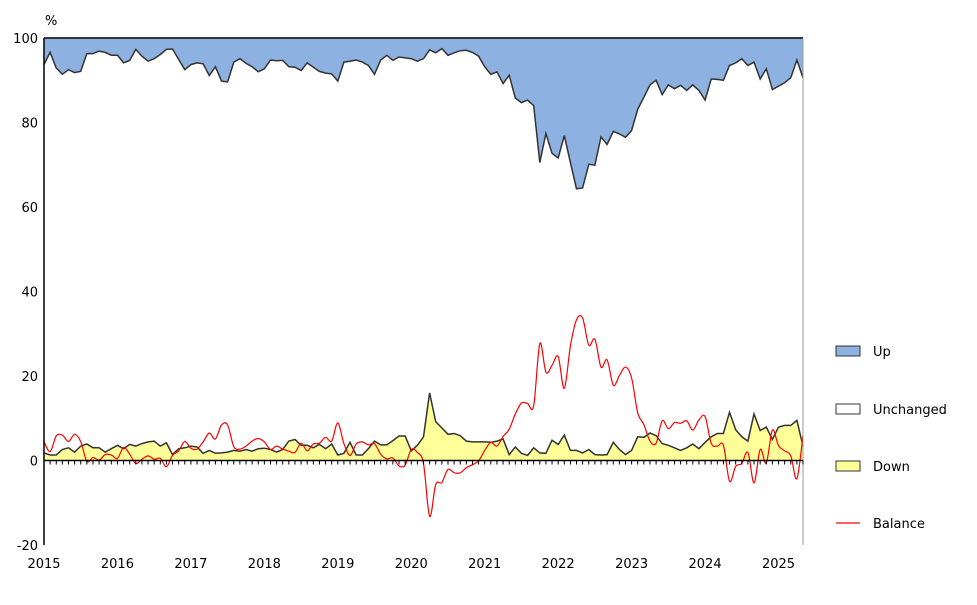 The height and width of the screenshot is (605, 977). I want to click on line-down-boundary, so click(423, 424).